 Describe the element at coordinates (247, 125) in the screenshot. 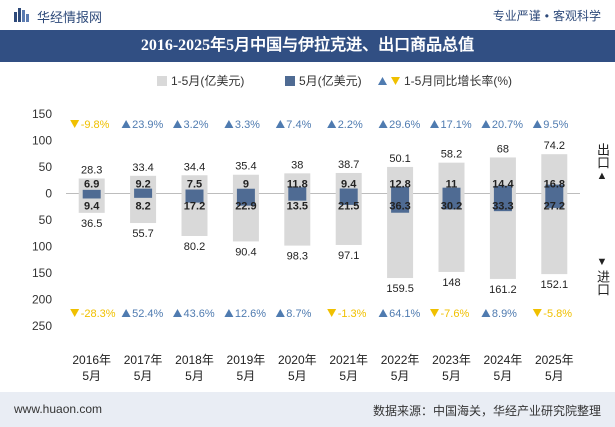

I see `label-growth-export: 3.3%` at that location.